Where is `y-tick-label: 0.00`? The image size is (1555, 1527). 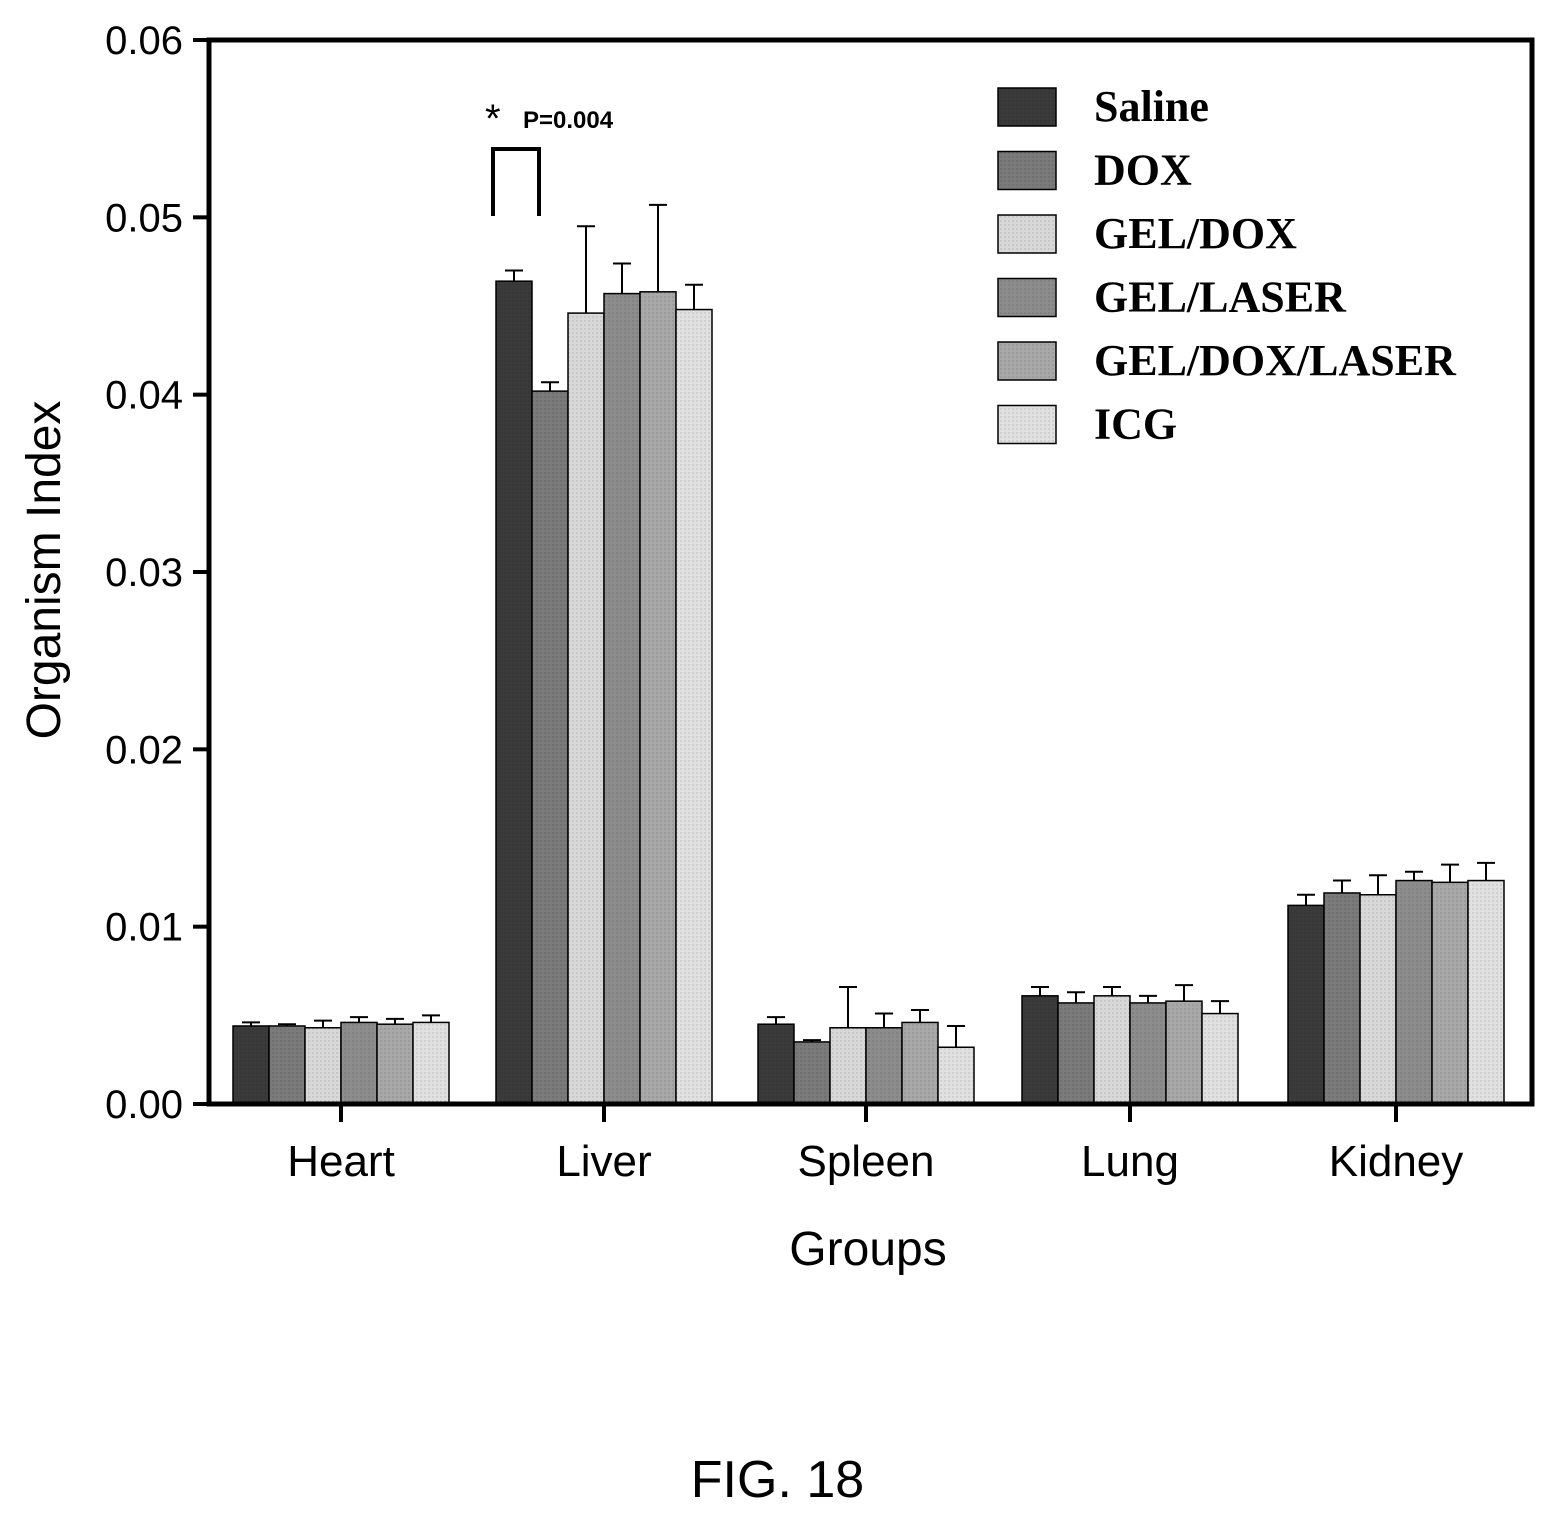
y-tick-label: 0.00 is located at coordinates (144, 1105).